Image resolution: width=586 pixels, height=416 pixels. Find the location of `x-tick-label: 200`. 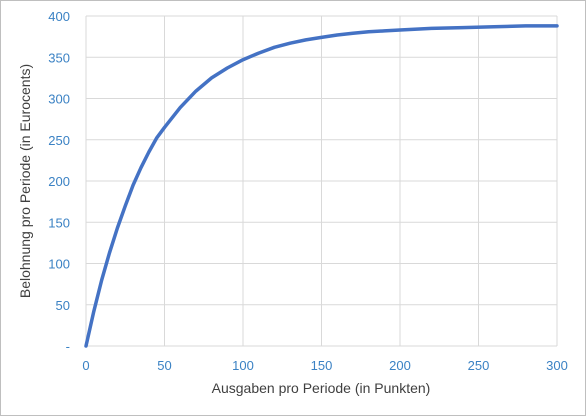

x-tick-label: 200 is located at coordinates (400, 365).